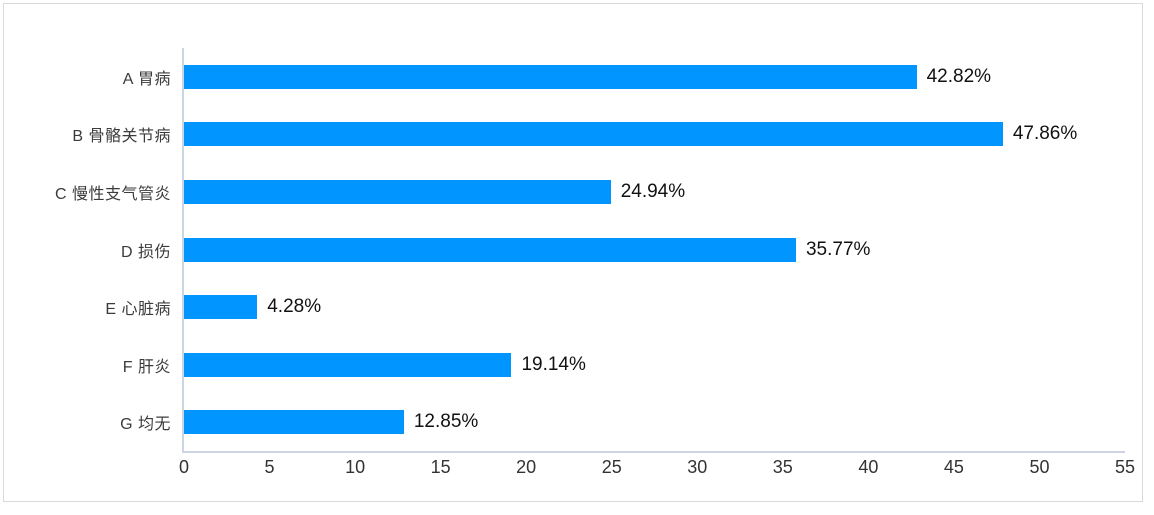  I want to click on bar-row: C 慢性支气管炎 24.94%, so click(590, 192).